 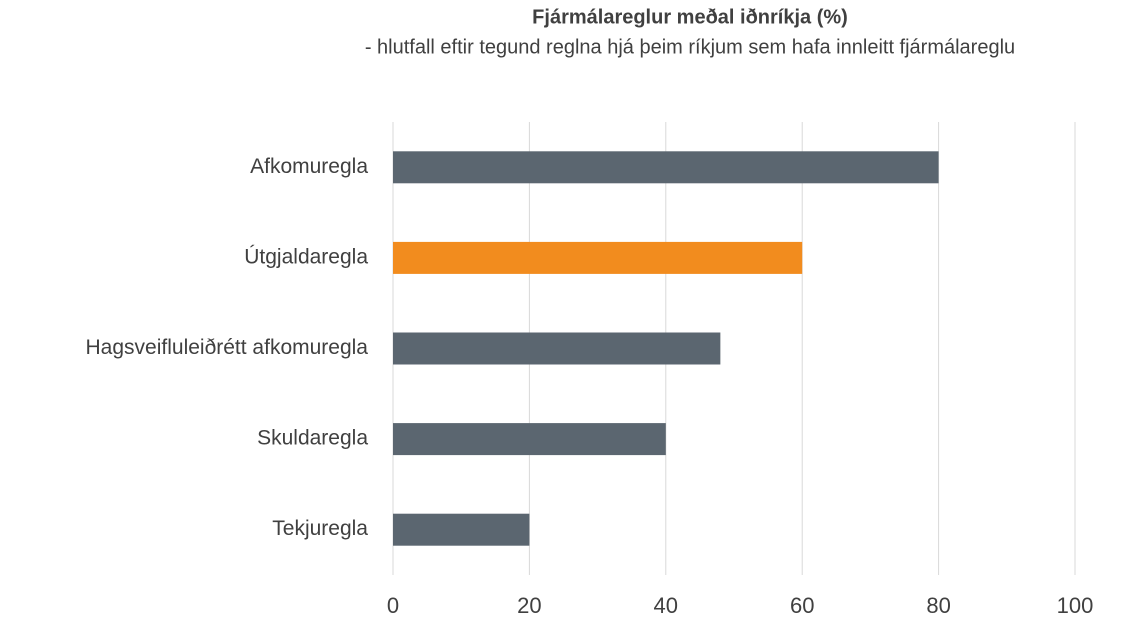 I want to click on x-tick-label: 60, so click(x=802, y=605).